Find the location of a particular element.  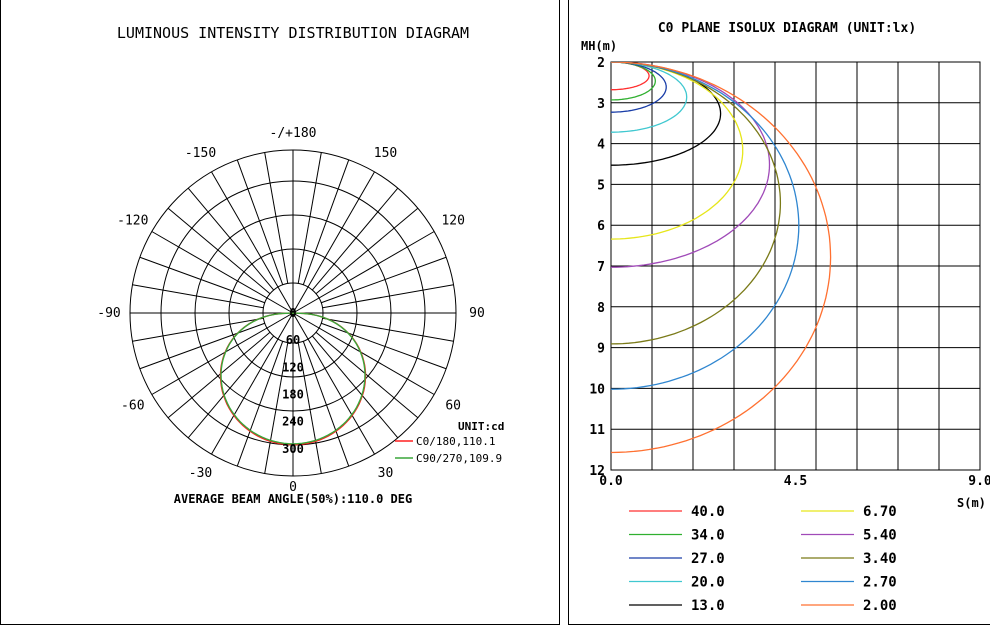

isolux-legend-label: 6.70 is located at coordinates (880, 512).